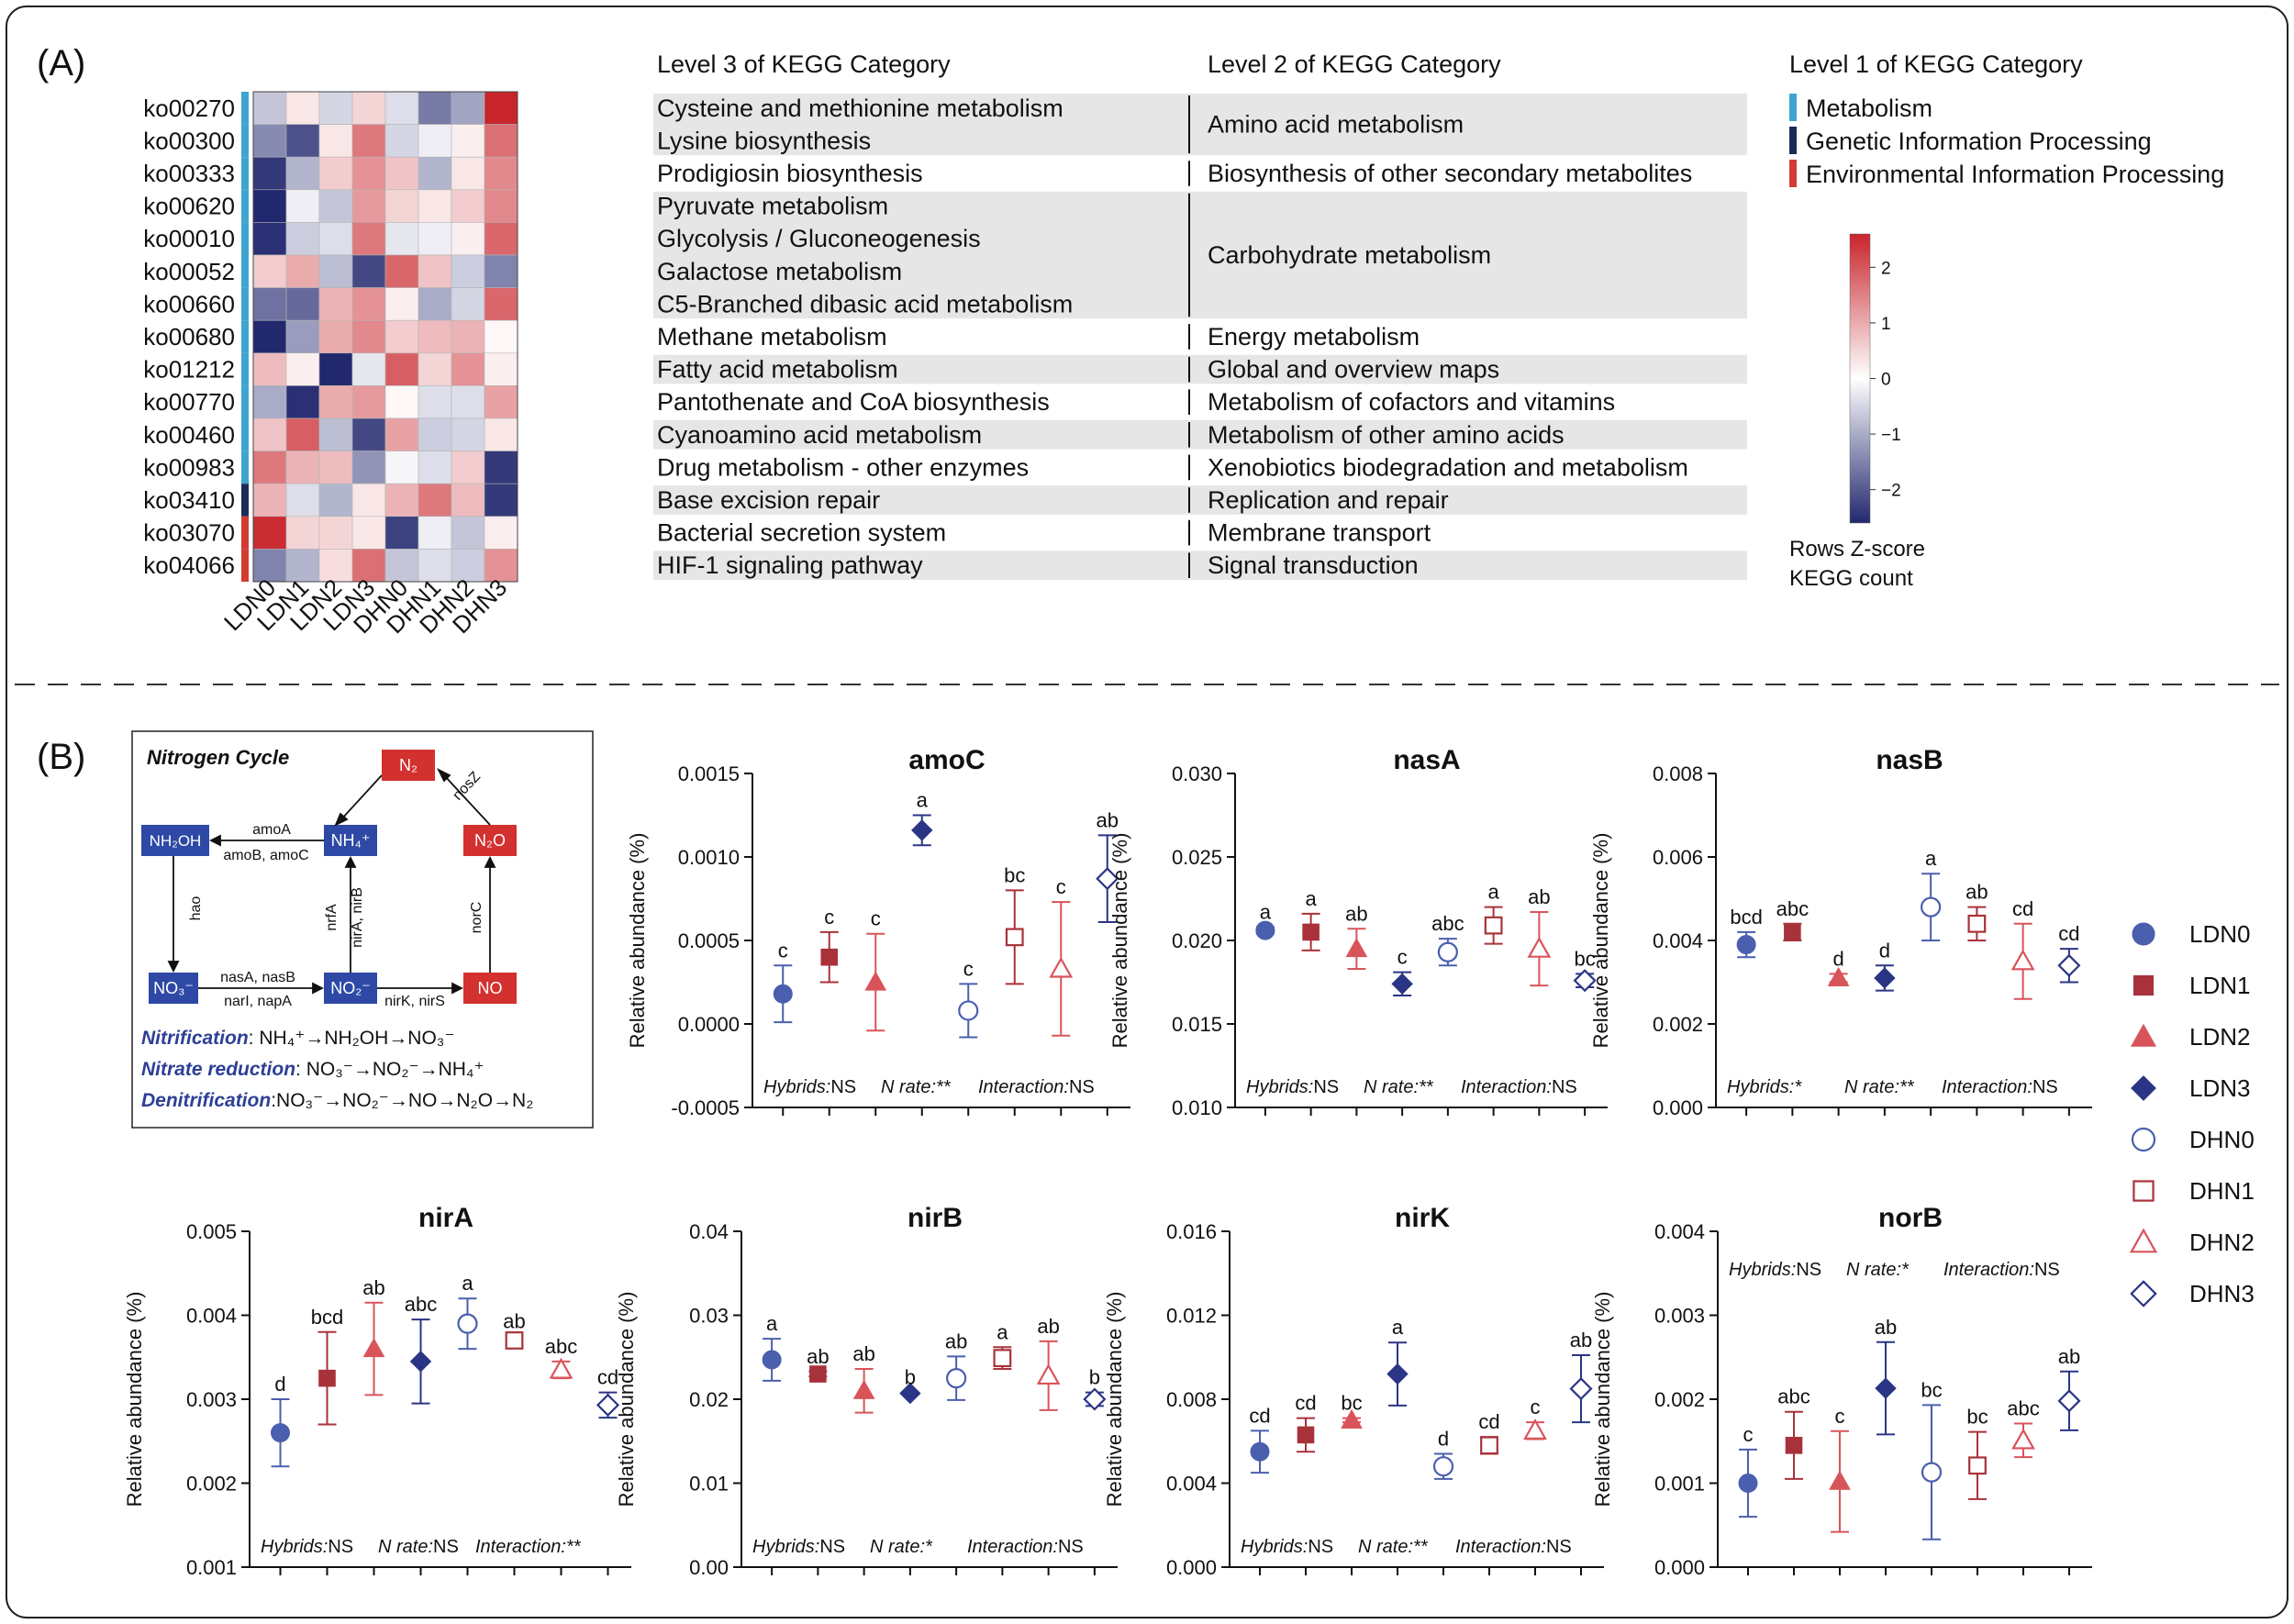 Image resolution: width=2294 pixels, height=1624 pixels. What do you see at coordinates (819, 435) in the screenshot?
I see `pathway-label: Cyanoamino acid metabolism` at bounding box center [819, 435].